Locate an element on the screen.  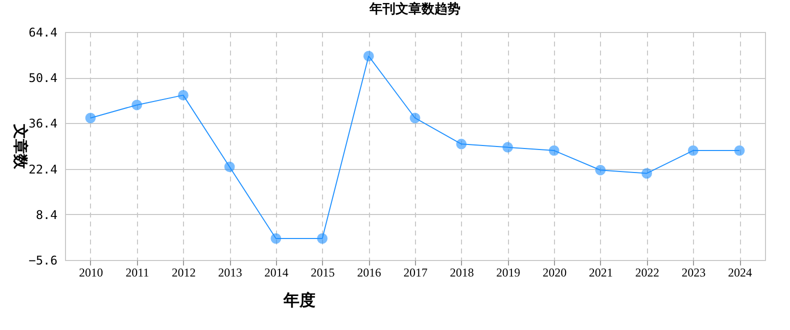
x-tick-label: 2011 is located at coordinates (138, 273).